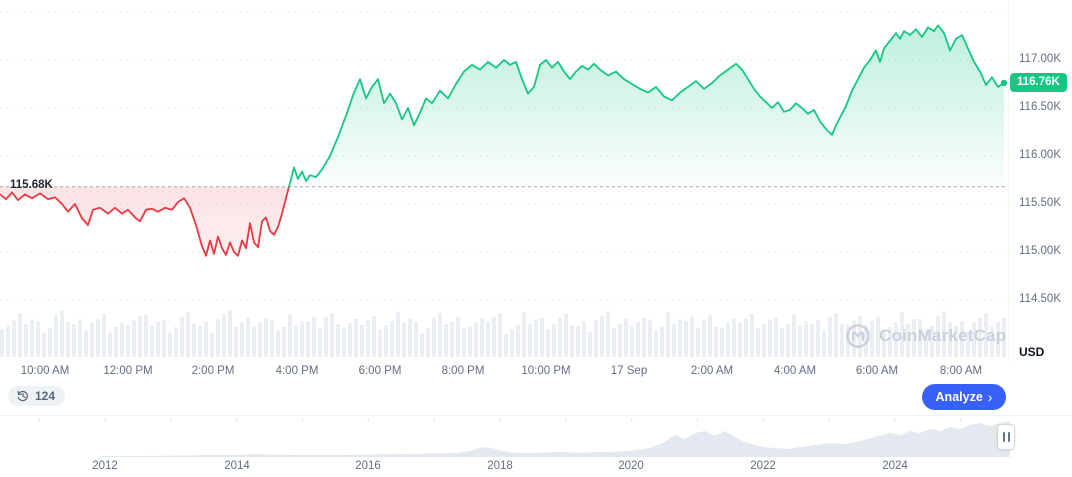  What do you see at coordinates (1040, 107) in the screenshot?
I see `y-axis-label: 116.50K` at bounding box center [1040, 107].